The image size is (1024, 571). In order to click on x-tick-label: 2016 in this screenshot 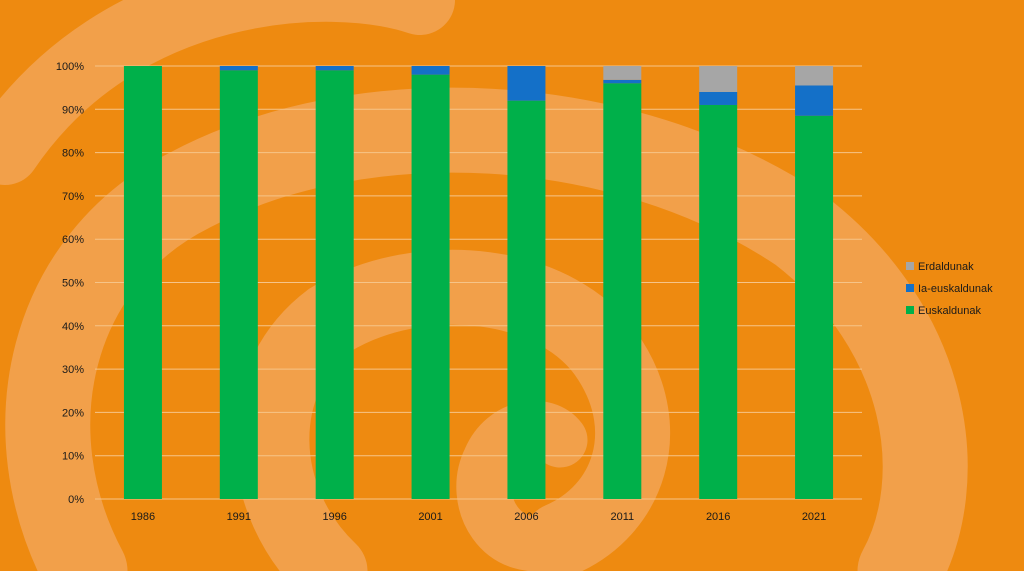, I will do `click(718, 517)`.